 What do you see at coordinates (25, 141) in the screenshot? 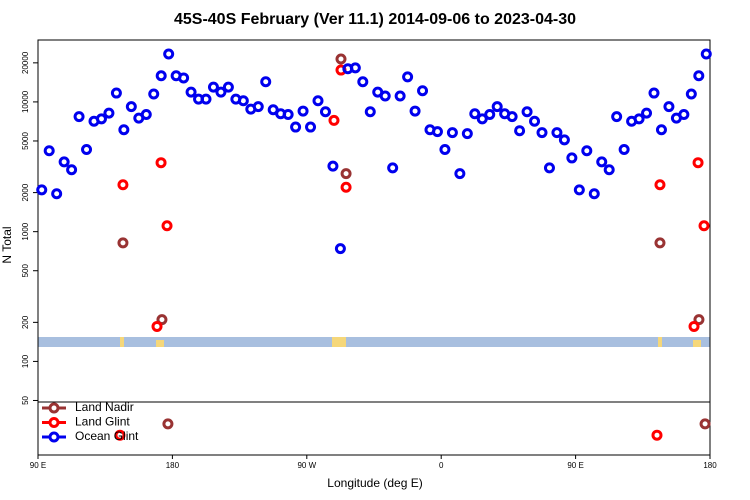
I see `y-tick-label: 5000` at bounding box center [25, 141].